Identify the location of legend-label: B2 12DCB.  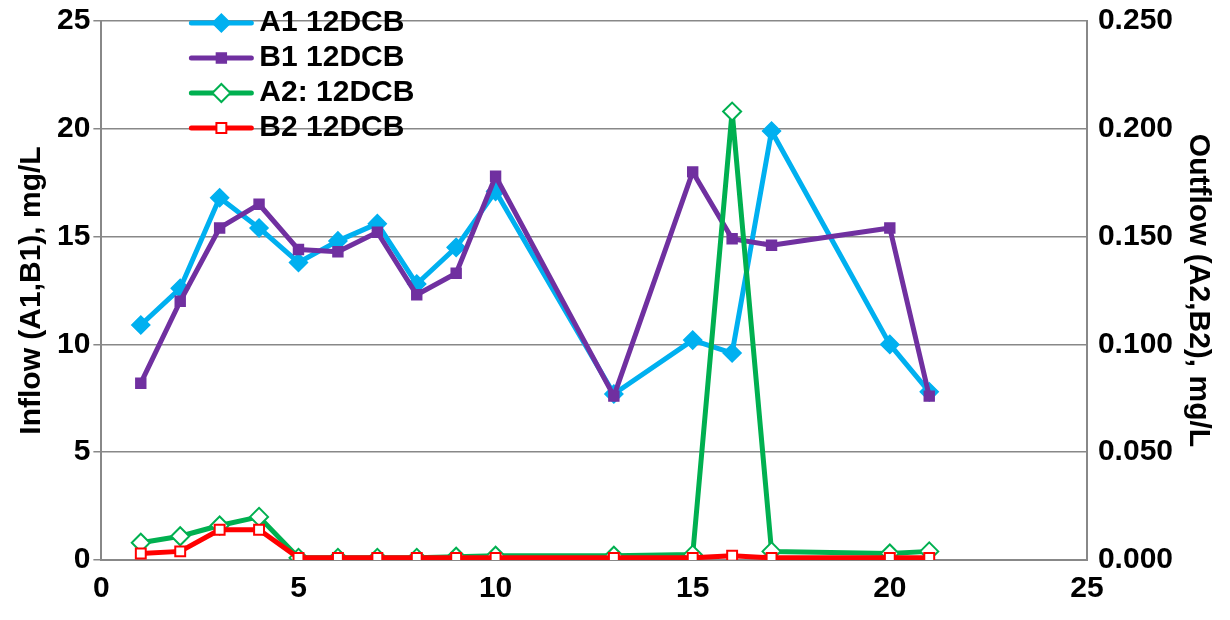
(332, 126).